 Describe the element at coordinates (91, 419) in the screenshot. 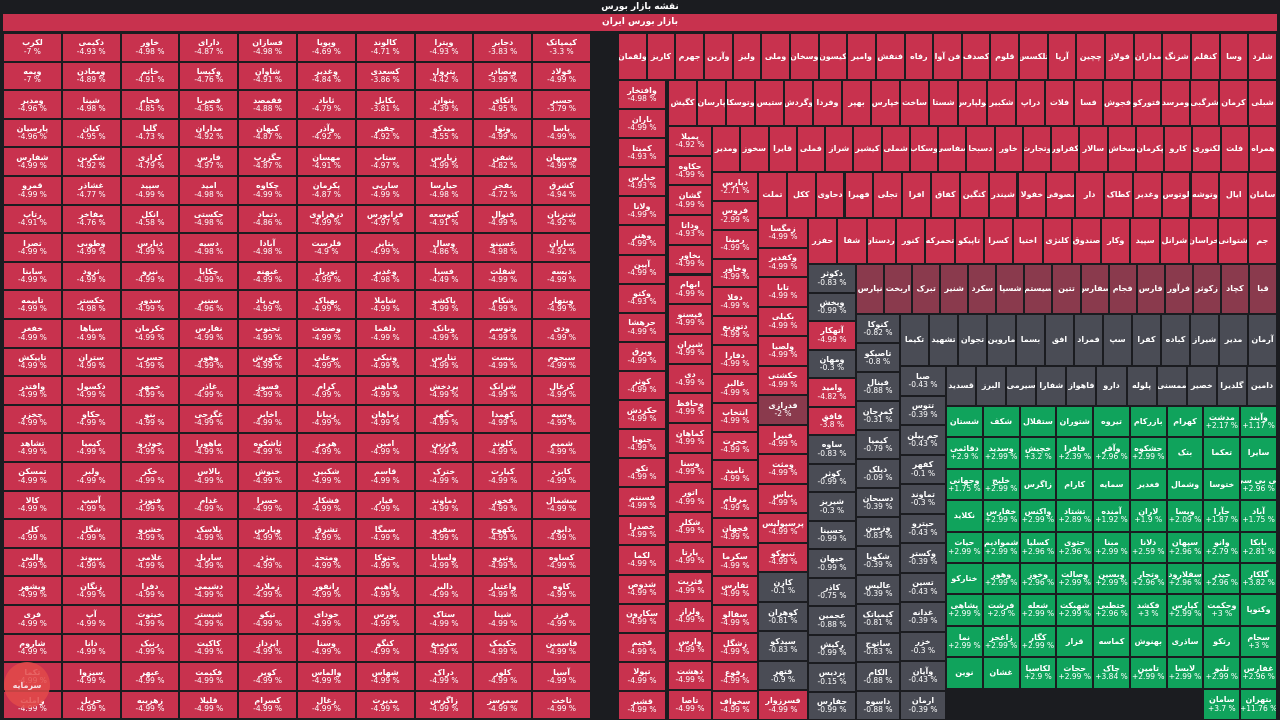

I see `stock-tile: حکاو -4.99 %` at that location.